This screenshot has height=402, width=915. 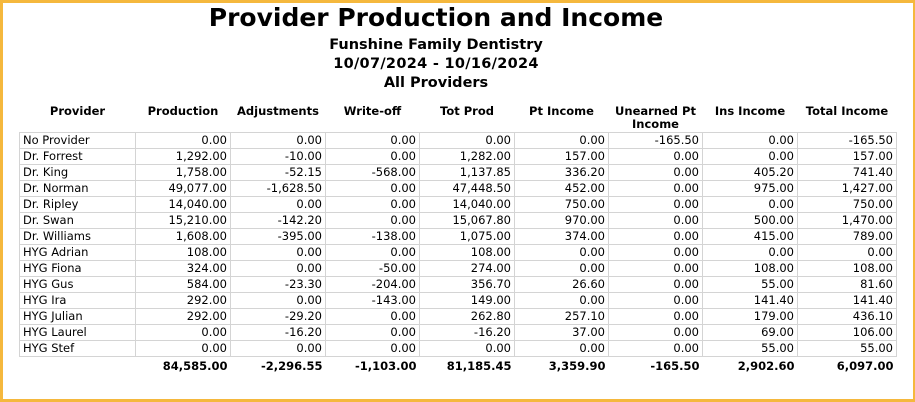 I want to click on value-cell-total-income: 750.00, so click(x=847, y=204).